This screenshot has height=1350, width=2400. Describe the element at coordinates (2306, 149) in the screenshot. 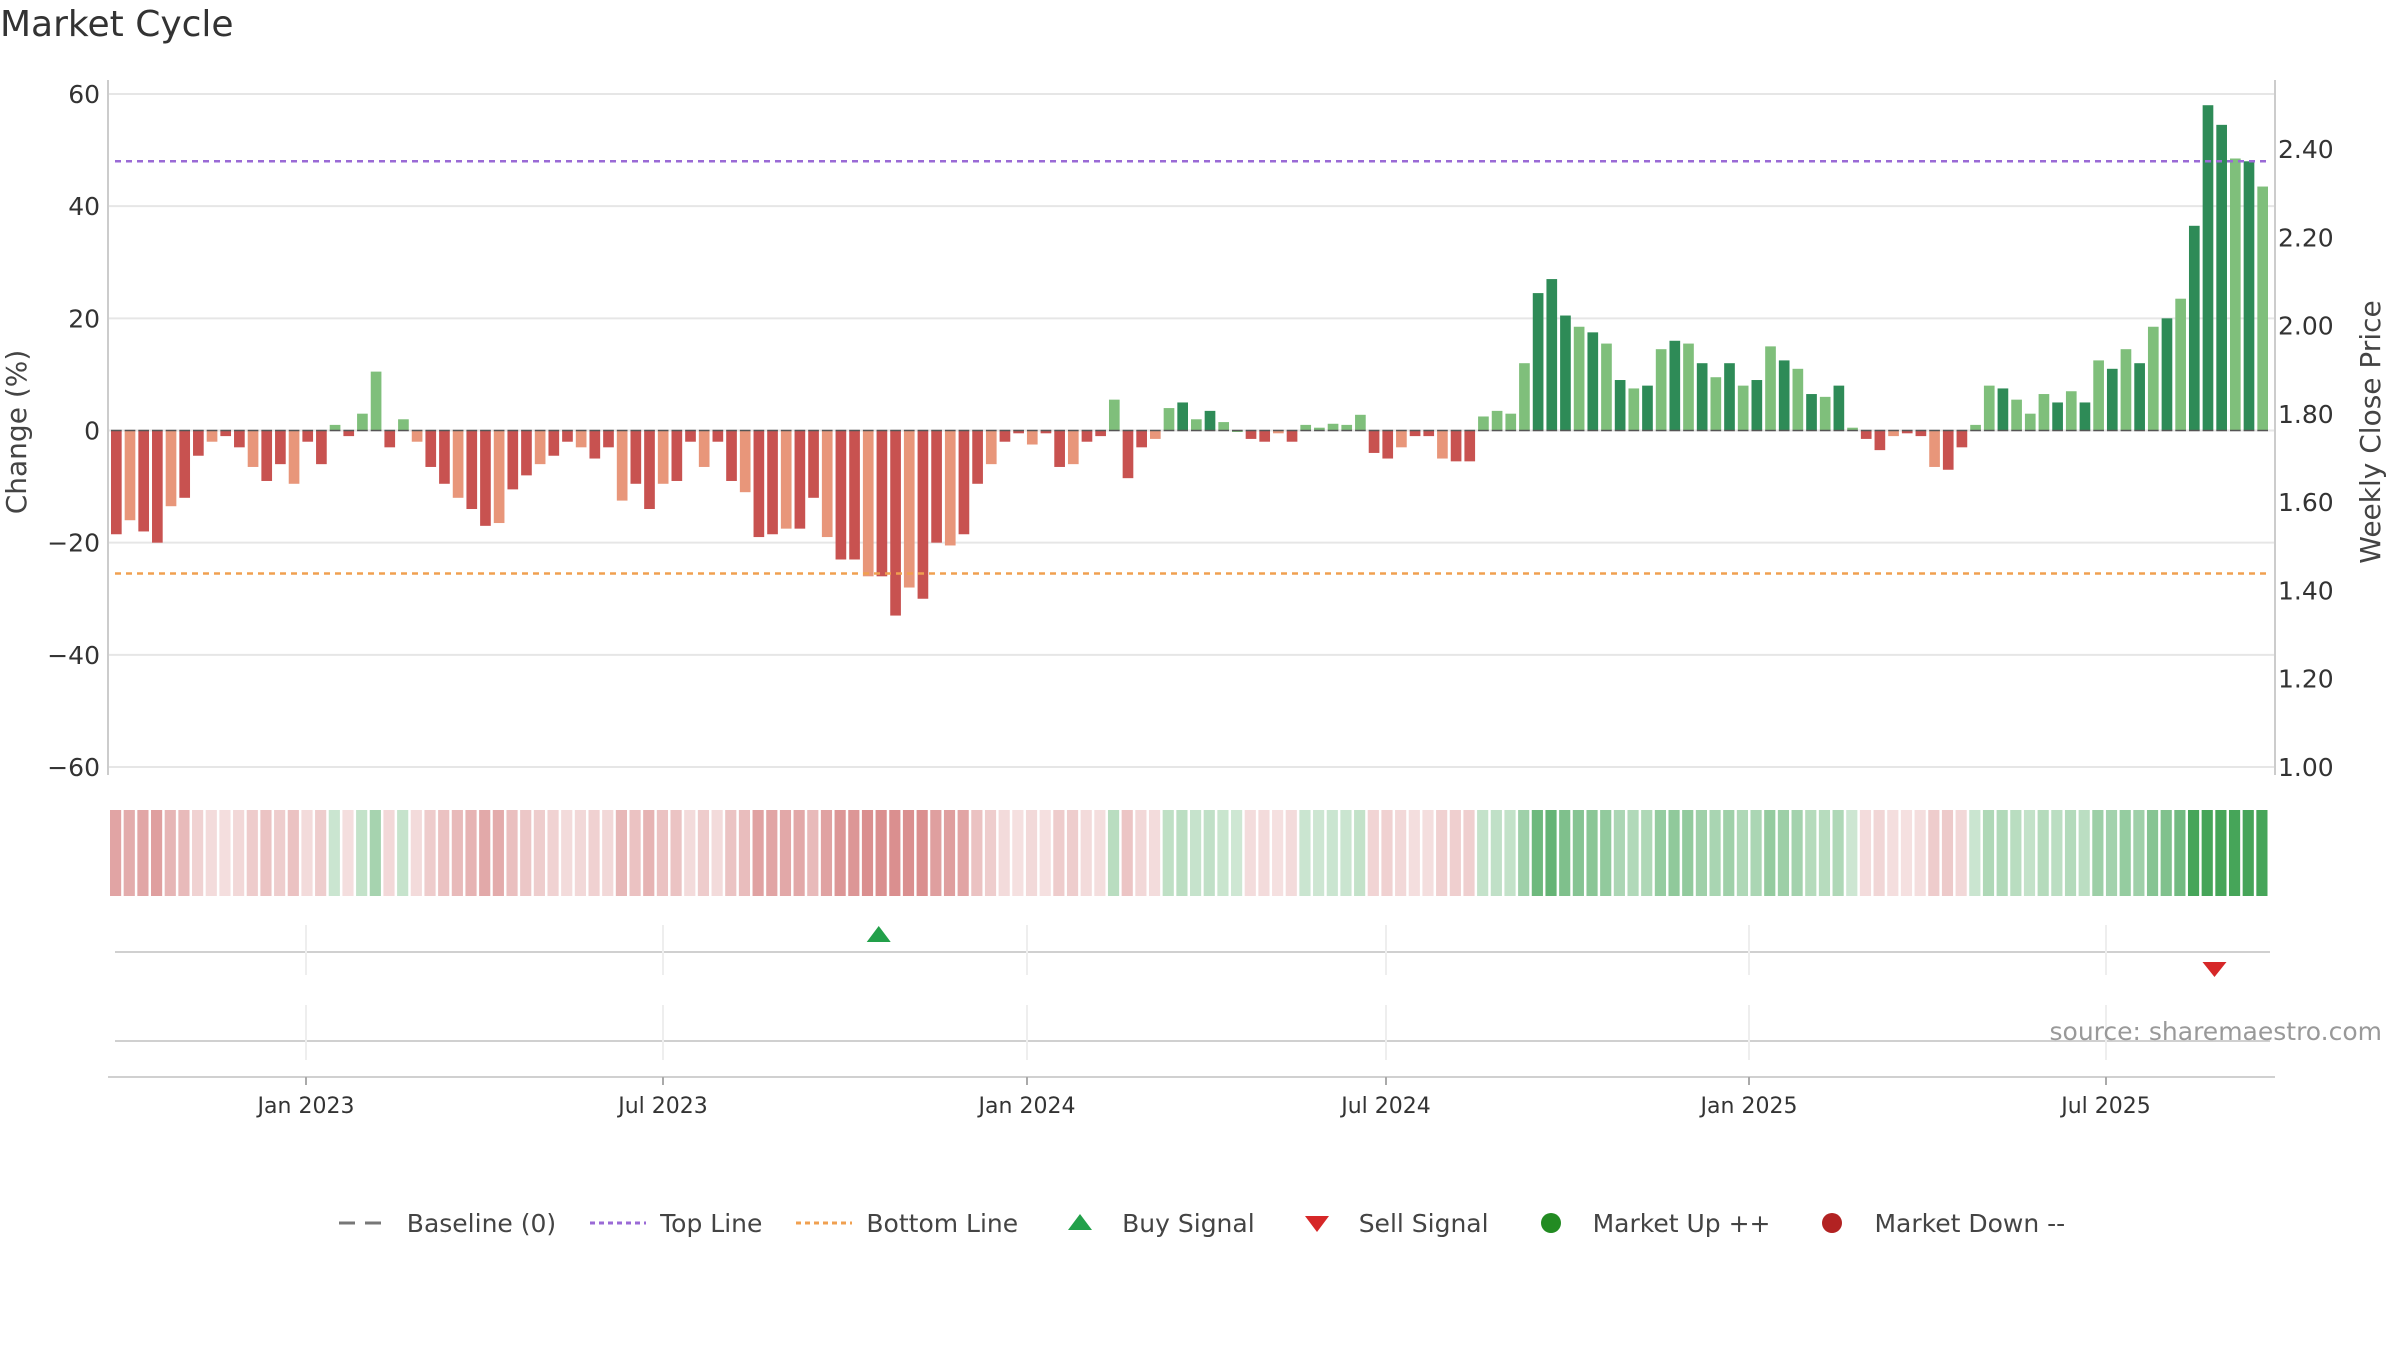

I see `y2-tick-label: 2.40` at that location.